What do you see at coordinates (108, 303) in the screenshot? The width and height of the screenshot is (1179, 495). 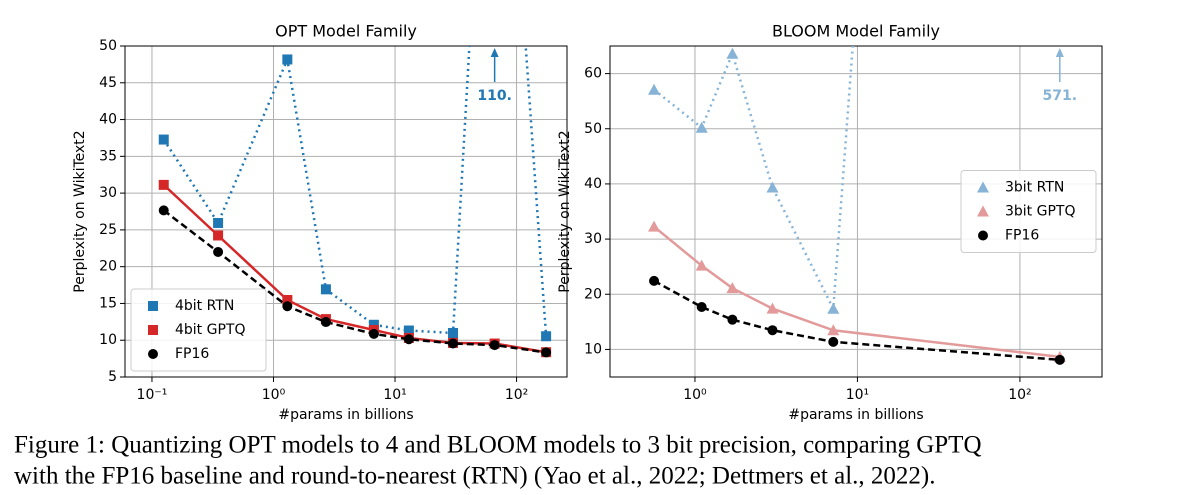 I see `y-tick-label: 15` at bounding box center [108, 303].